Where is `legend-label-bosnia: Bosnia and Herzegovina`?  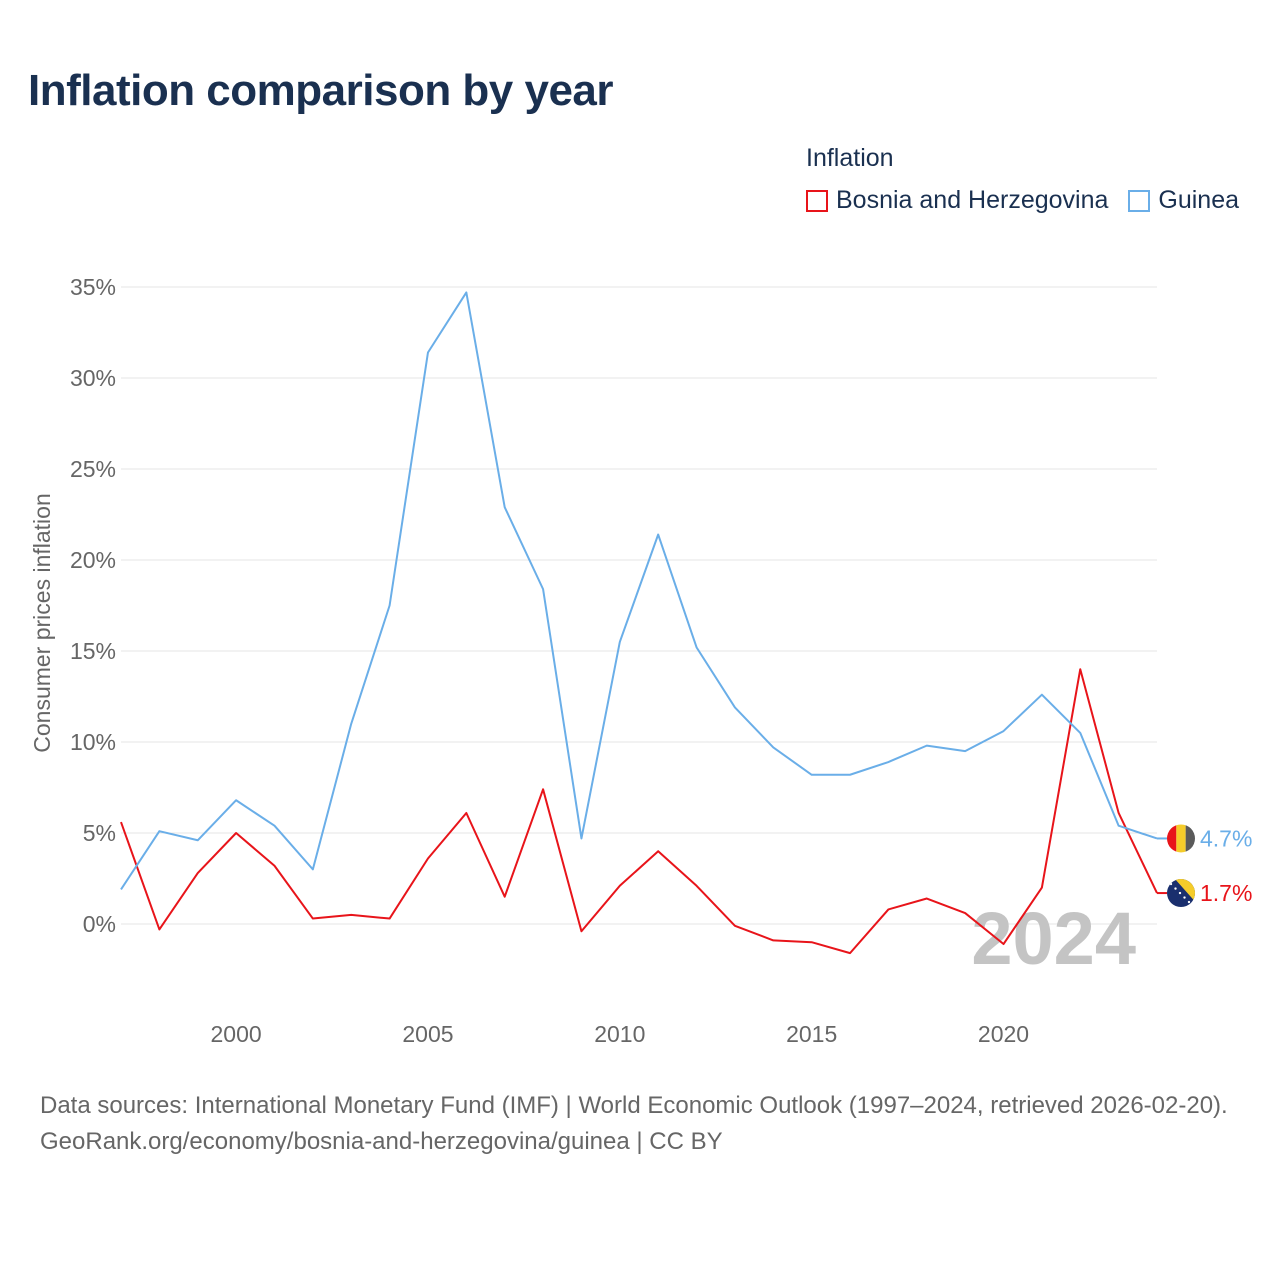 legend-label-bosnia: Bosnia and Herzegovina is located at coordinates (972, 200).